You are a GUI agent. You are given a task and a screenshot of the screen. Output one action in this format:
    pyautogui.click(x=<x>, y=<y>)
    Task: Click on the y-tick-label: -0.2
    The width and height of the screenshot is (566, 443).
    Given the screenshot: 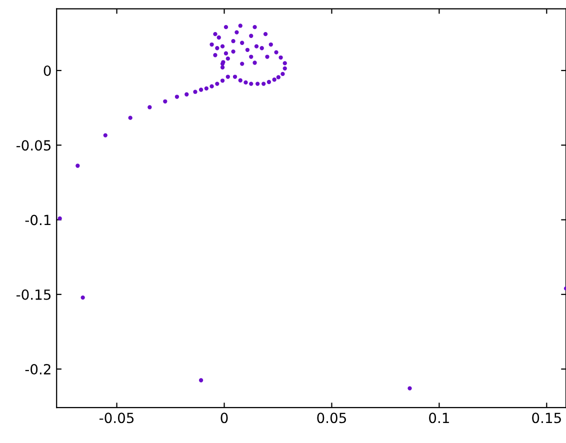 What is the action you would take?
    pyautogui.click(x=37, y=369)
    